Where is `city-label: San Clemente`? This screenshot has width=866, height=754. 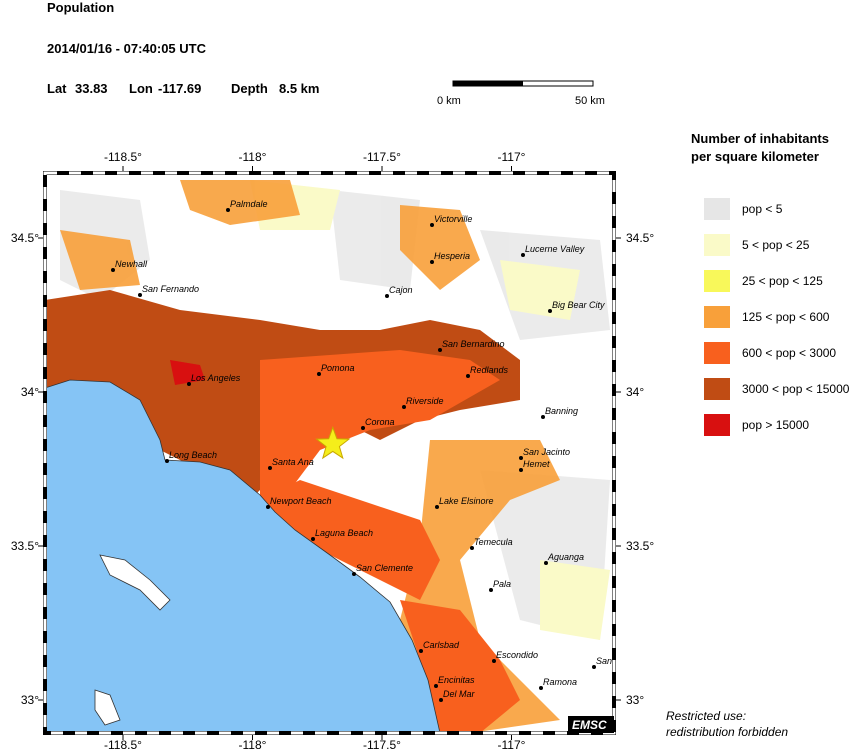 city-label: San Clemente is located at coordinates (384, 568).